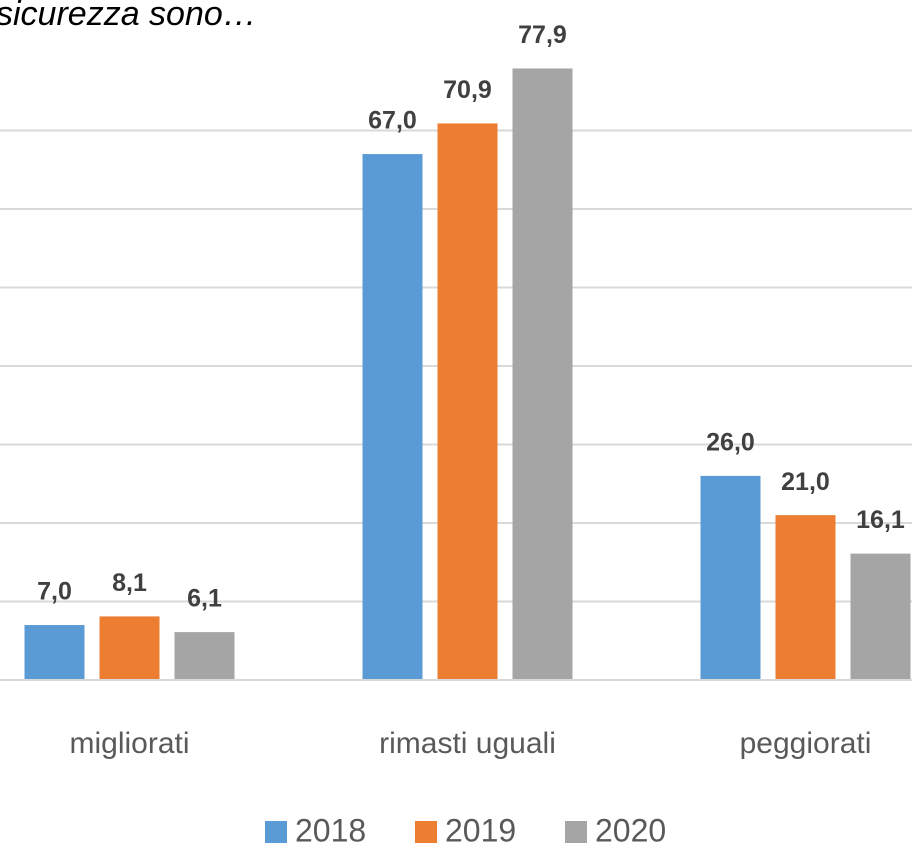 Image resolution: width=912 pixels, height=847 pixels. I want to click on data-label: 67,0, so click(392, 121).